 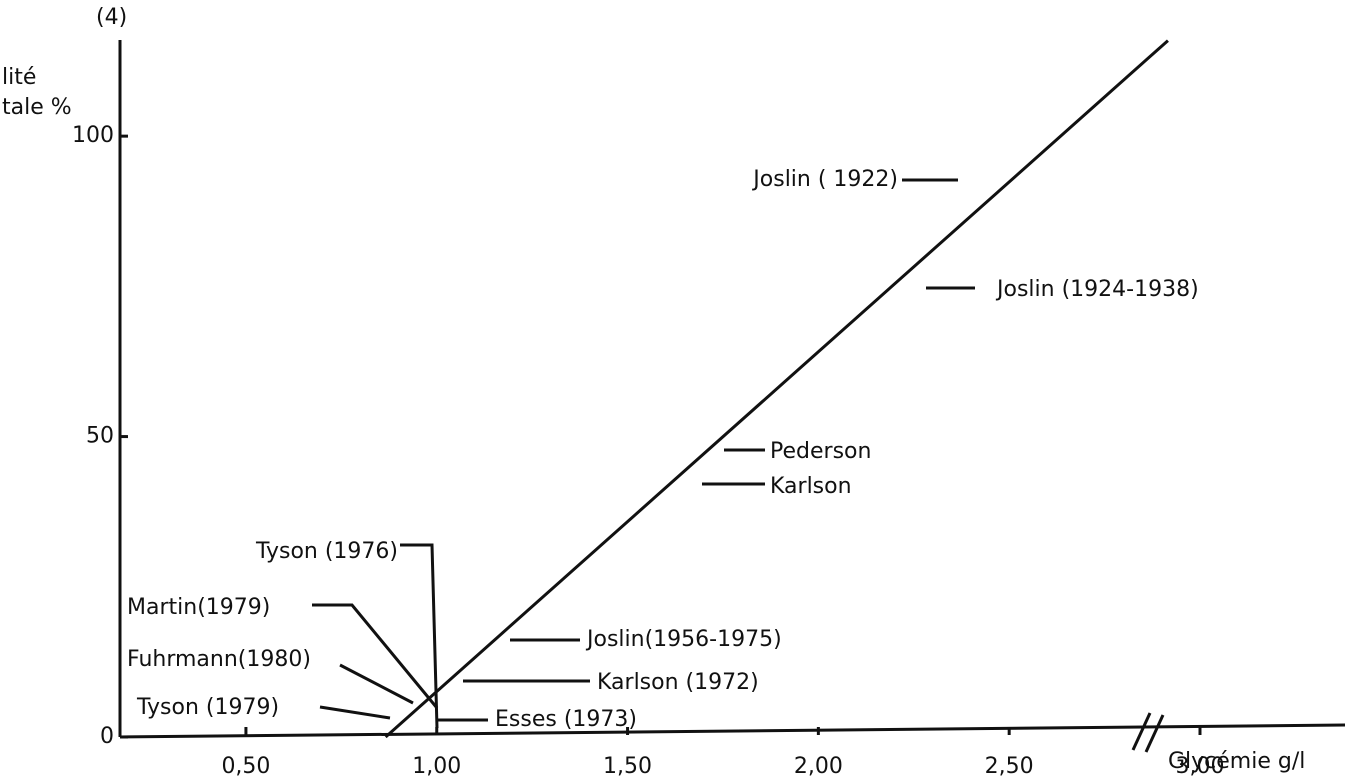 I want to click on y-tick-label: 0, so click(x=107, y=736).